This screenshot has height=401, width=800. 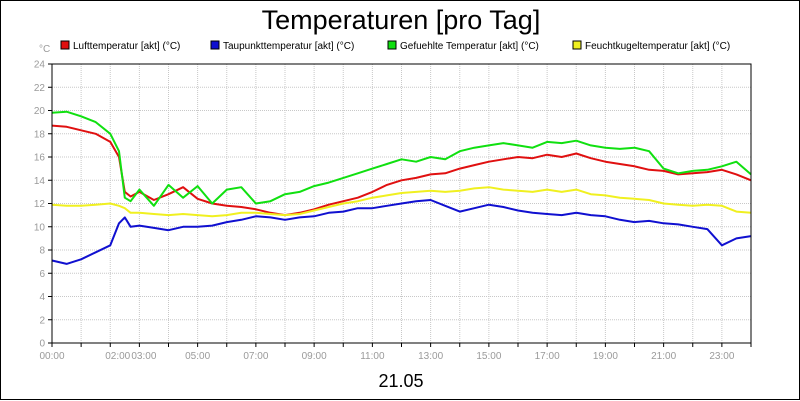 What do you see at coordinates (40, 134) in the screenshot?
I see `y-tick-label: 18` at bounding box center [40, 134].